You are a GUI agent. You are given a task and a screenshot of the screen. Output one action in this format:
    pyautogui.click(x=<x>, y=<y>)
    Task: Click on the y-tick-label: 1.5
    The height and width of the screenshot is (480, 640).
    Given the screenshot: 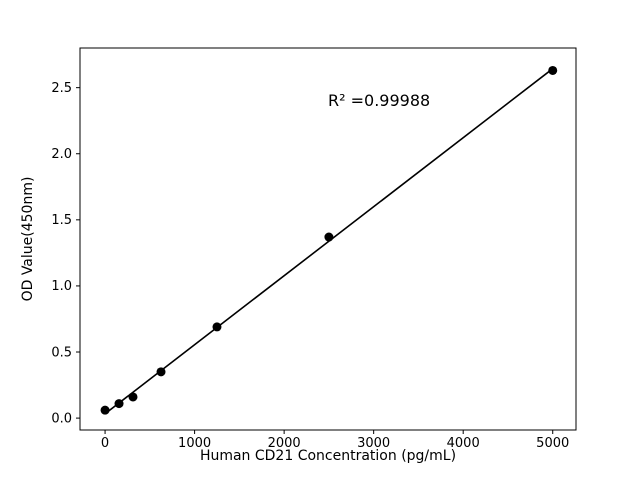 What is the action you would take?
    pyautogui.click(x=61, y=220)
    